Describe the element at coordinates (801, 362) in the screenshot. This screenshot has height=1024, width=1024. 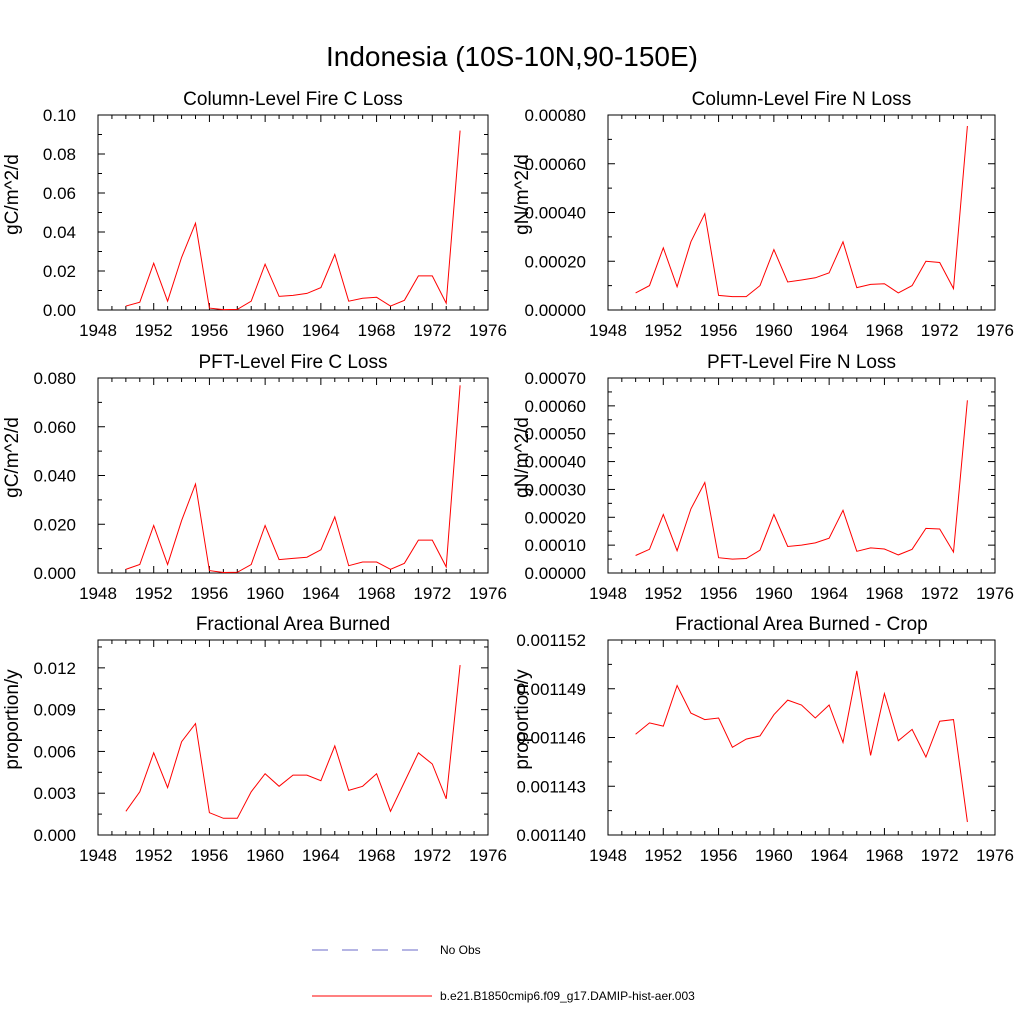
I see `panel-title: PFT-Level Fire N Loss` at that location.